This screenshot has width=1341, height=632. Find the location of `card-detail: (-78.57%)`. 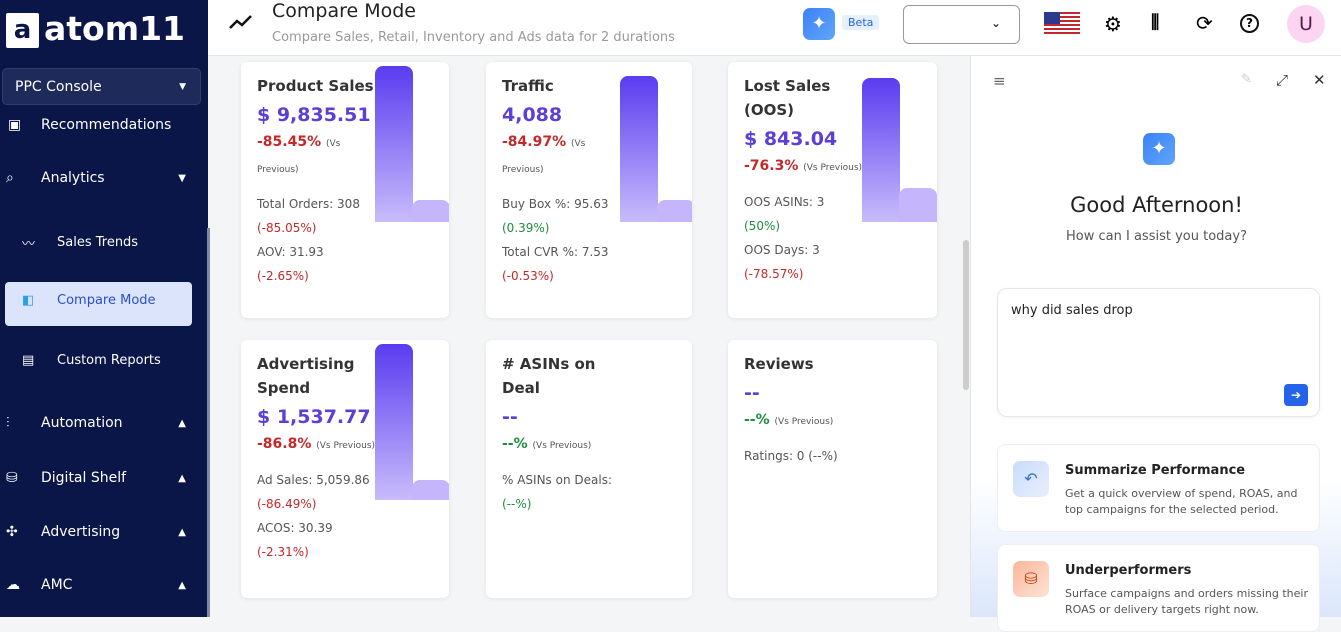

card-detail: (-78.57%) is located at coordinates (774, 274).